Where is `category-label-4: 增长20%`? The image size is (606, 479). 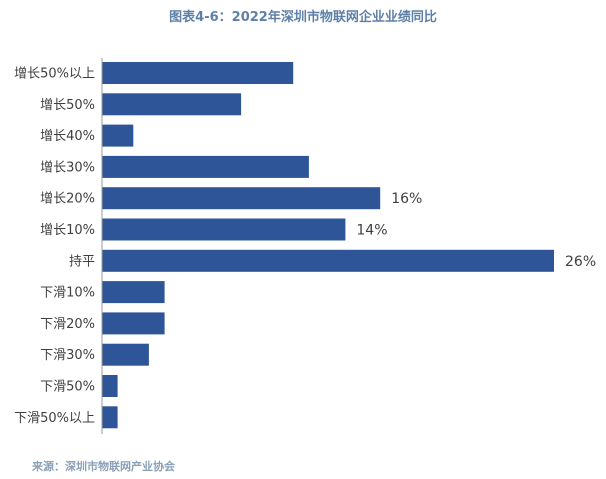 category-label-4: 增长20% is located at coordinates (67, 199).